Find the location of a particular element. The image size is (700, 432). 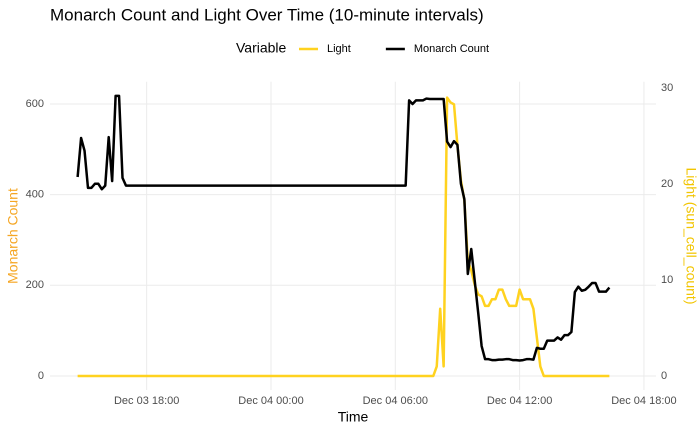

y-tick-label: 600 is located at coordinates (35, 104).